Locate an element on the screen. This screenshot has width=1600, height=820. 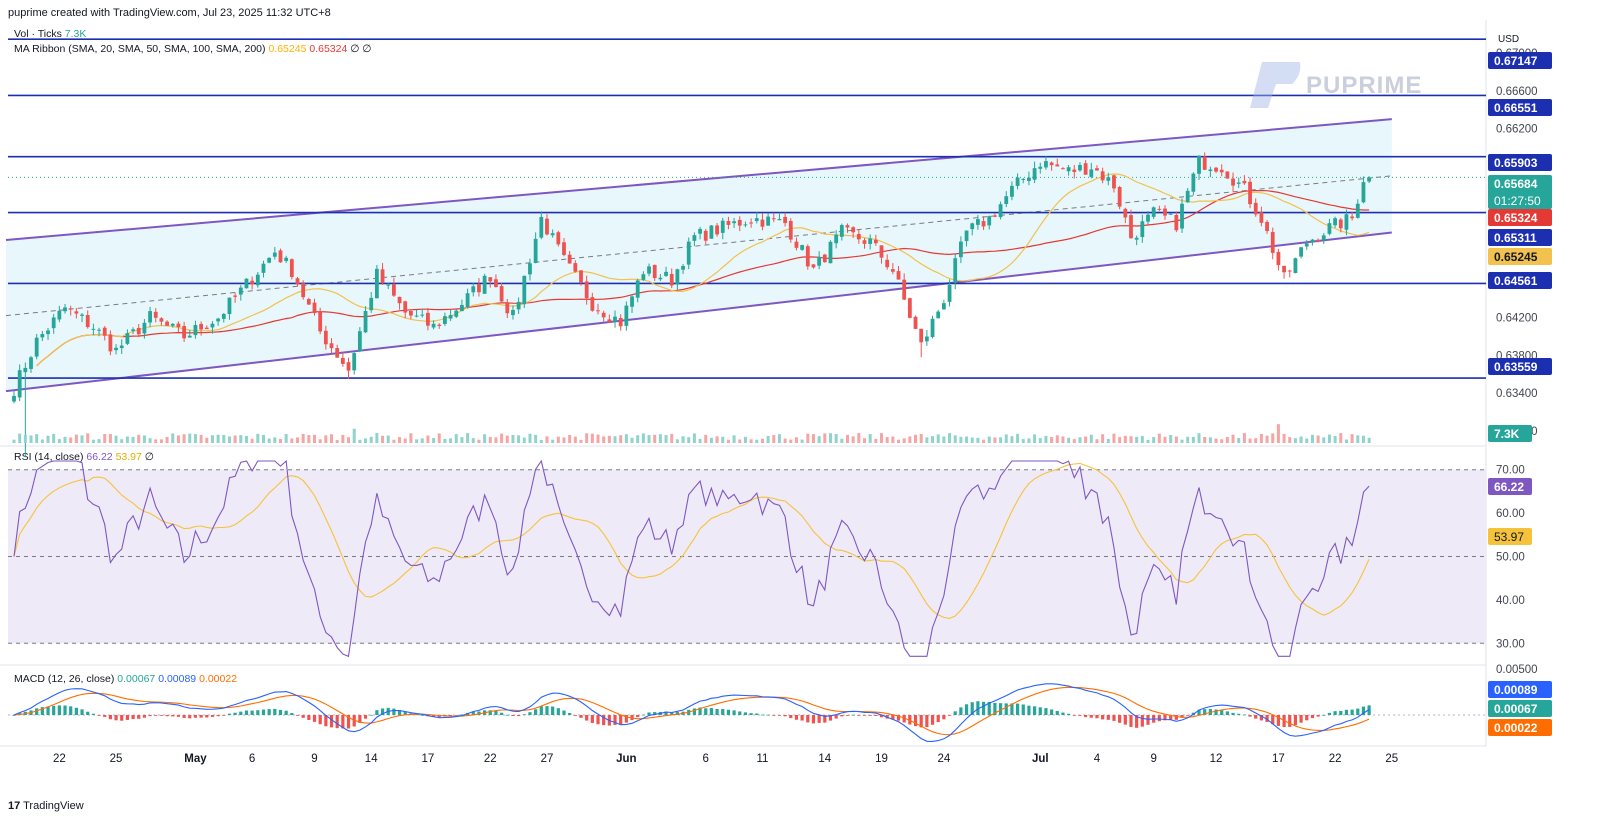
puprime-logo-icon is located at coordinates (1275, 85).